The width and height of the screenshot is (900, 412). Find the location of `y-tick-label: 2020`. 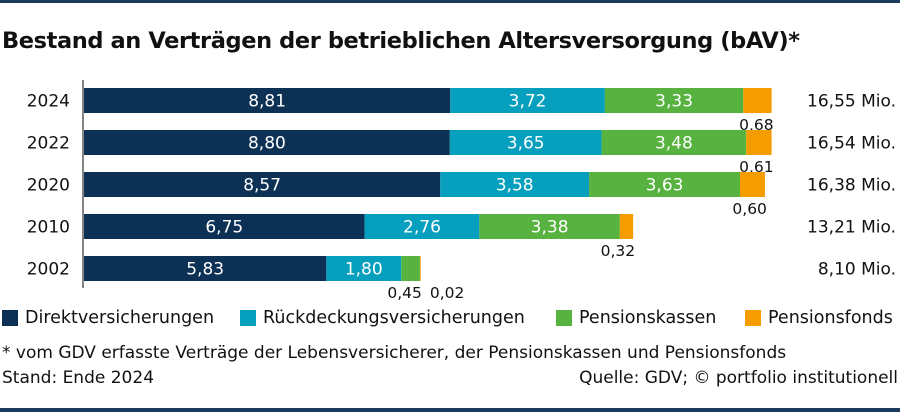

y-tick-label: 2020 is located at coordinates (48, 186).